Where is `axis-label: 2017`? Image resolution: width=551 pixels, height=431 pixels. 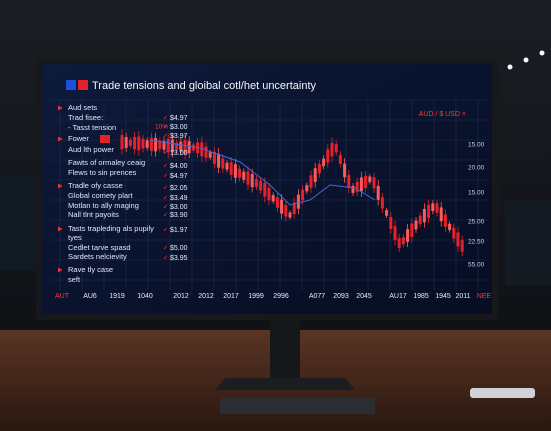
axis-label: 2017 is located at coordinates (231, 296).